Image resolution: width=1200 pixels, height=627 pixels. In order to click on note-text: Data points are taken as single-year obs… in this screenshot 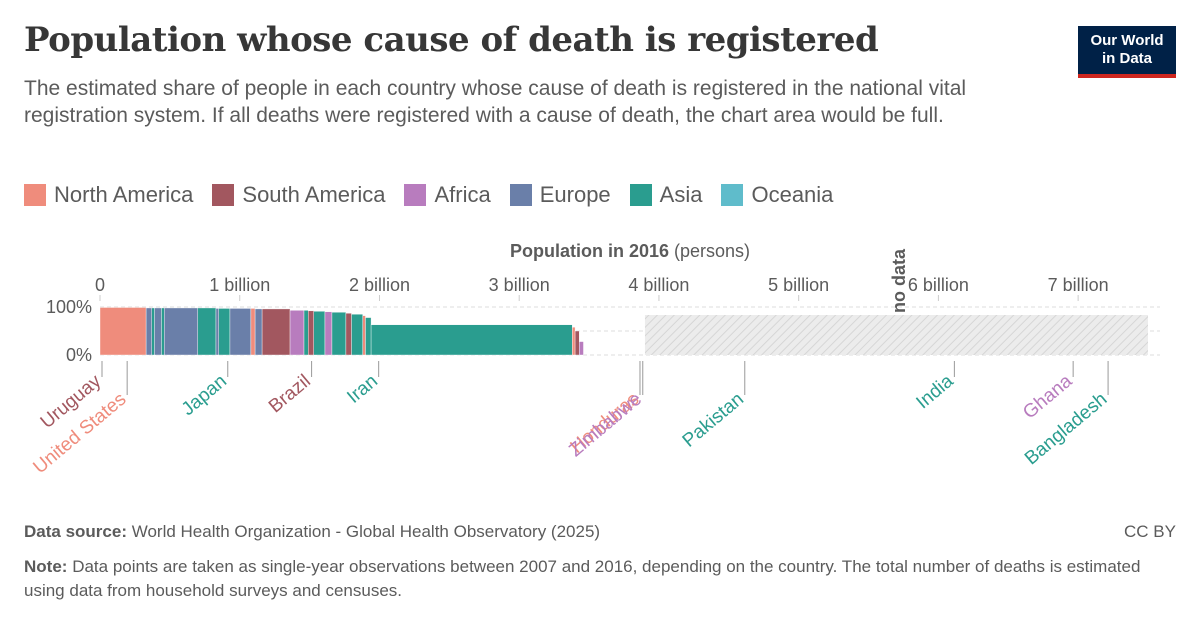, I will do `click(582, 578)`.